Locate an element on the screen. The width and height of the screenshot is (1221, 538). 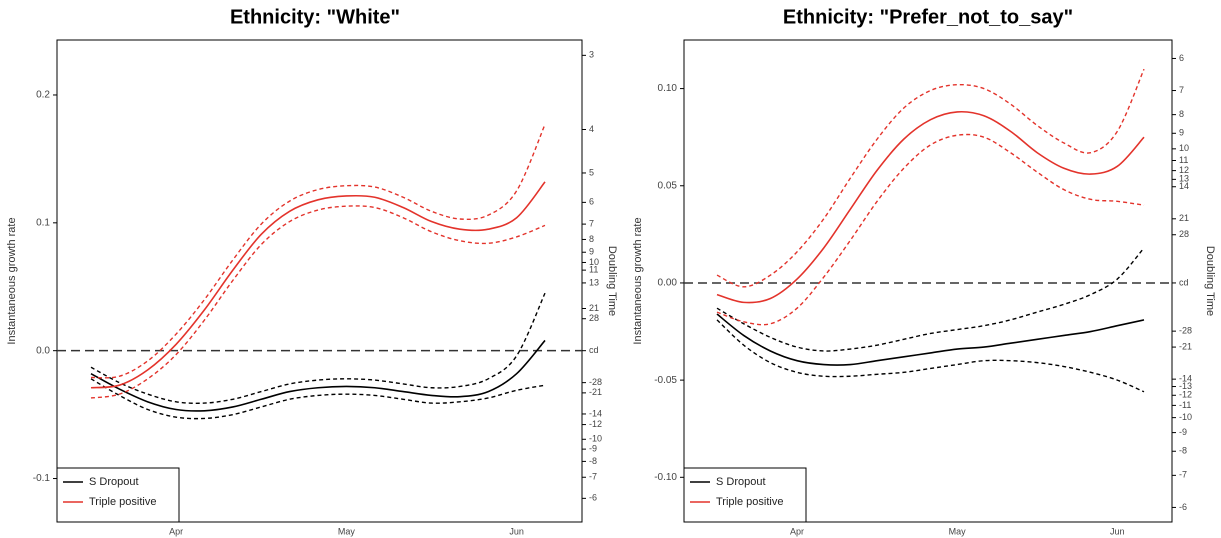
y-tick-label: 0.1 is located at coordinates (43, 222).